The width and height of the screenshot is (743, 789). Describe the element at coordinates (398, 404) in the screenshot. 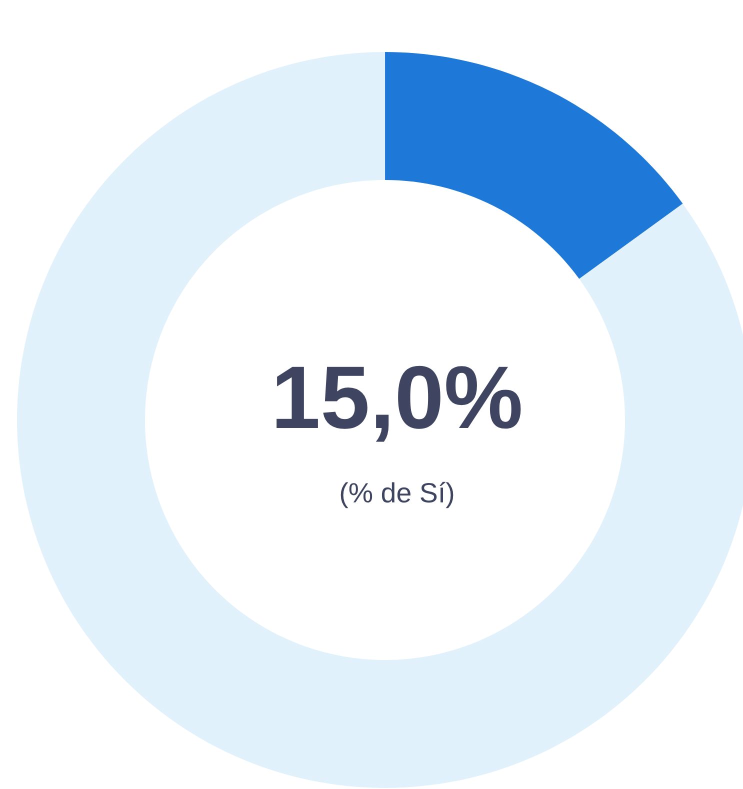

I see `text: 15,0%` at that location.